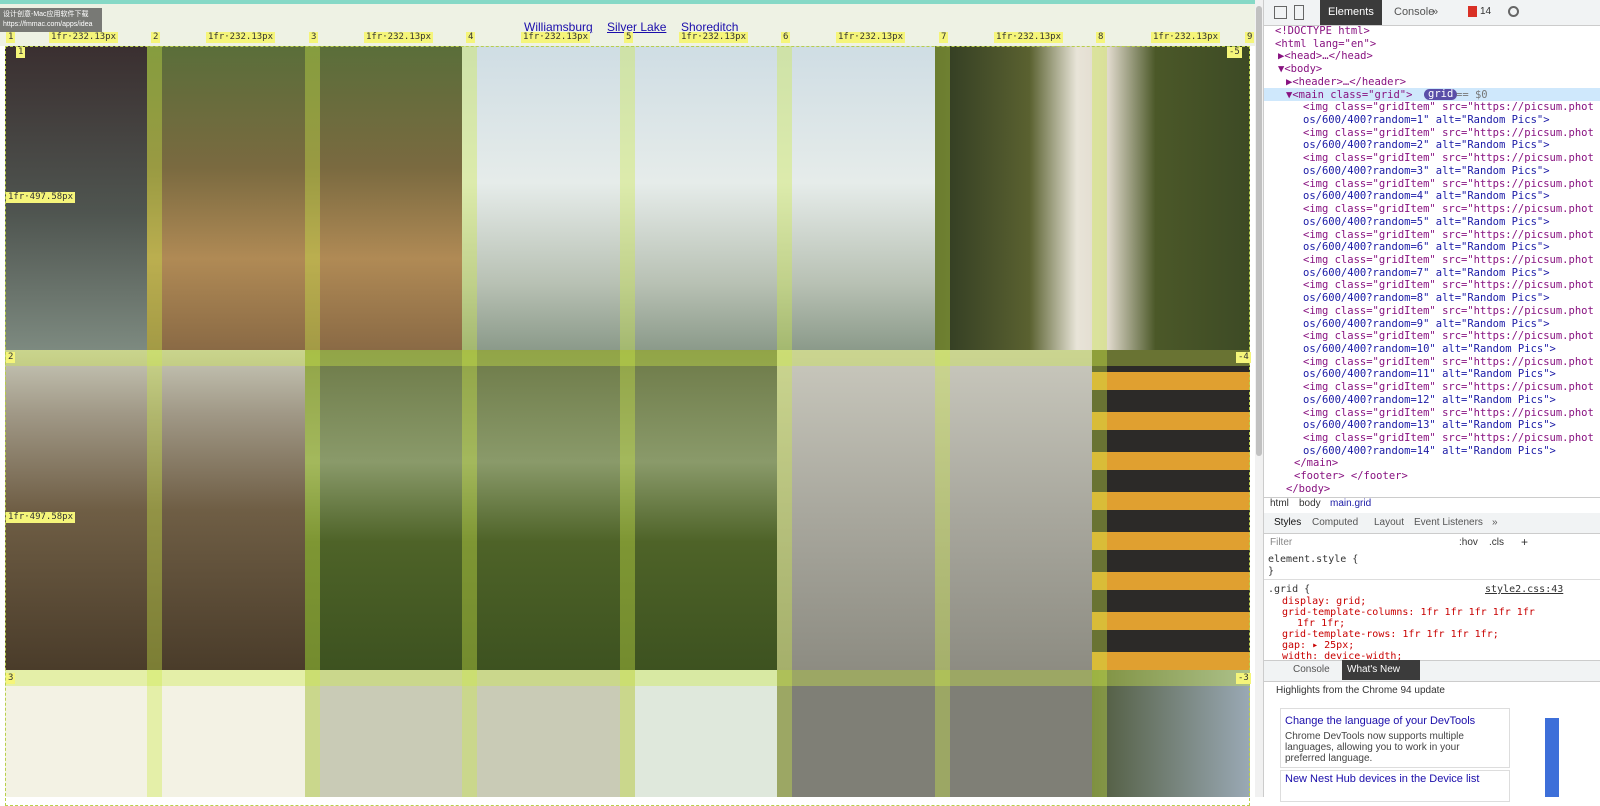 This screenshot has width=1600, height=806. I want to click on styles-tabbar, so click(1432, 523).